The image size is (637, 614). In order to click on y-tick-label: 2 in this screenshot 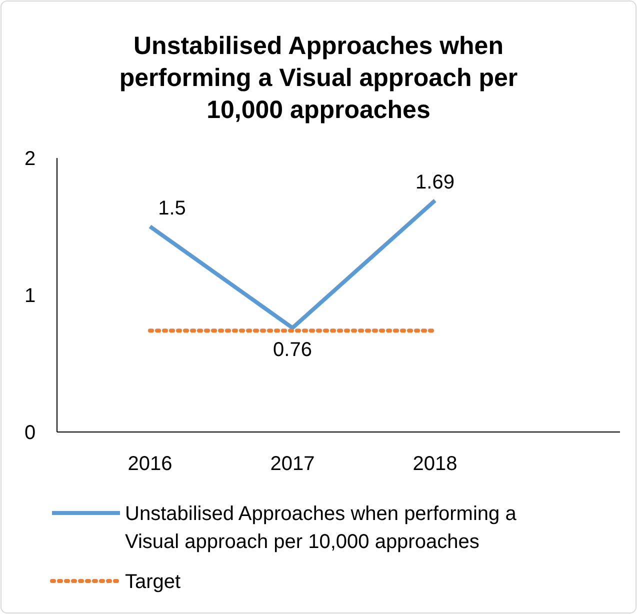, I will do `click(30, 159)`.